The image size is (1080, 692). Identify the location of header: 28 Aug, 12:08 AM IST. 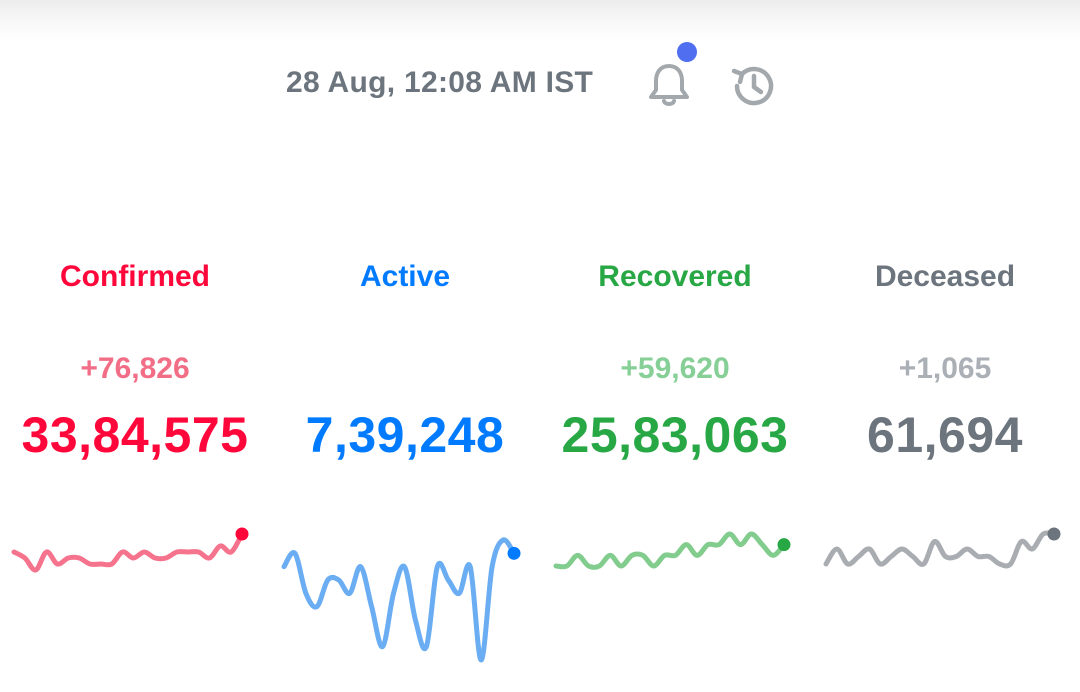
(540, 76).